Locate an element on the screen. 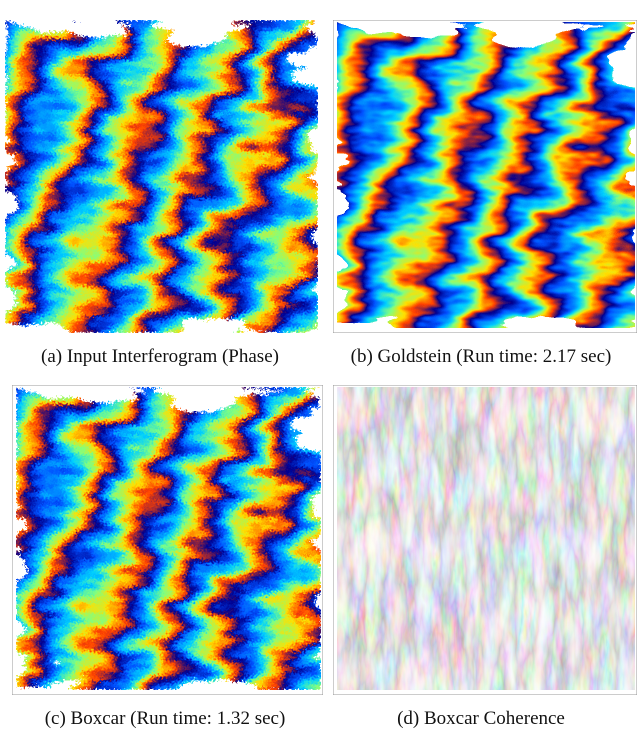 The image size is (640, 734). caption: (b) Goldstein (Run time: 2.17 sec) is located at coordinates (481, 356).